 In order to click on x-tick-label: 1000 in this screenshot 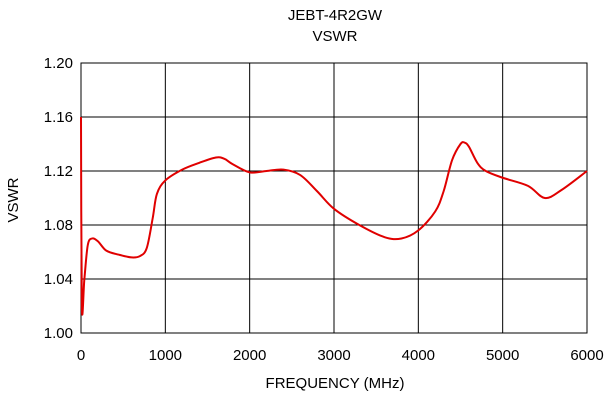, I will do `click(165, 355)`.